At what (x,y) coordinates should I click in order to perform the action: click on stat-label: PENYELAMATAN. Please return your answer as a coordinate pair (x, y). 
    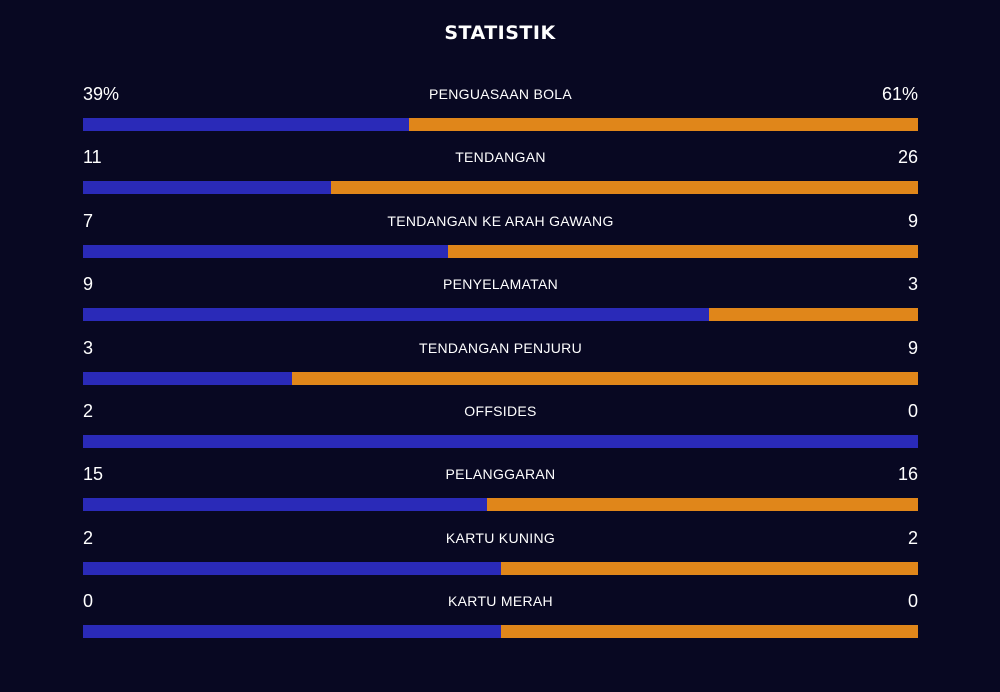
    Looking at the image, I should click on (500, 284).